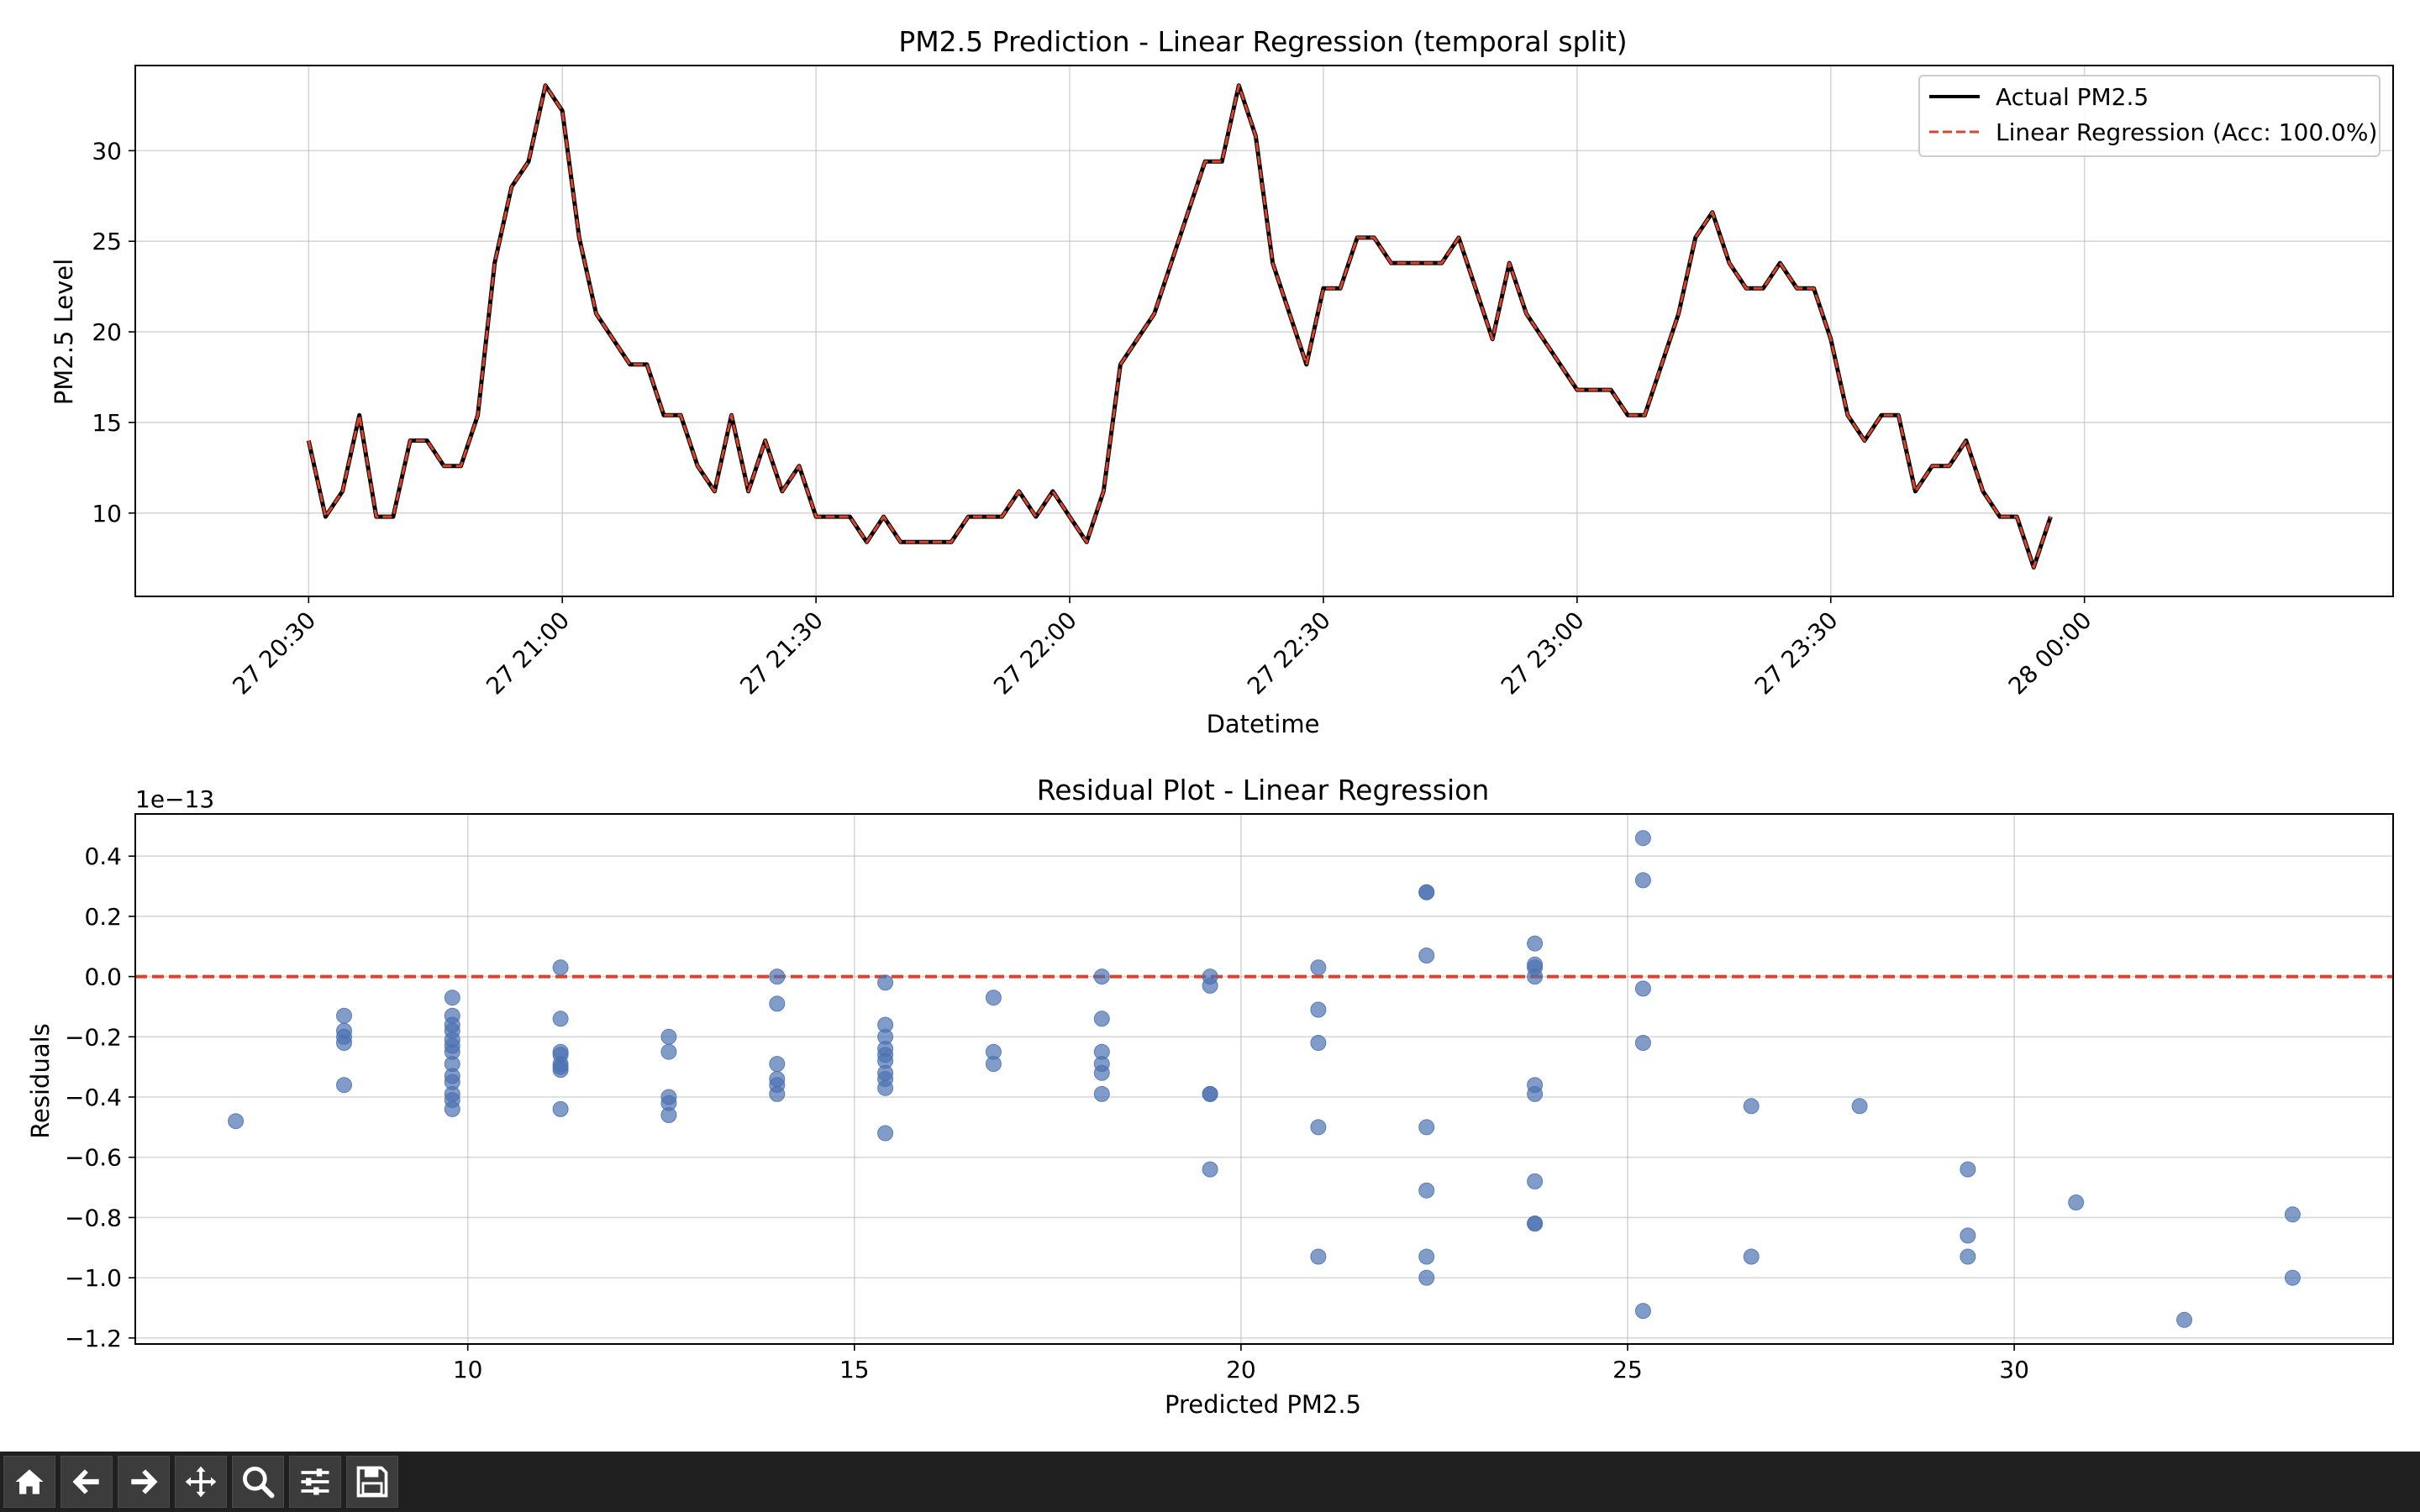  I want to click on chart1-xlabel: Datetime, so click(1263, 724).